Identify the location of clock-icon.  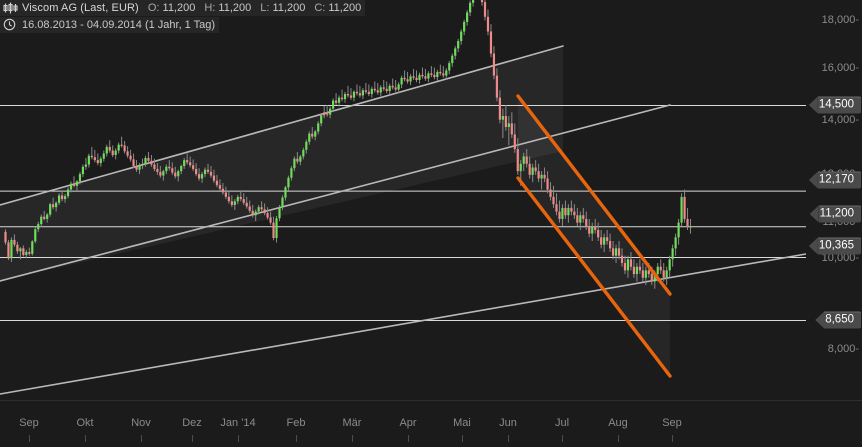
(10, 25).